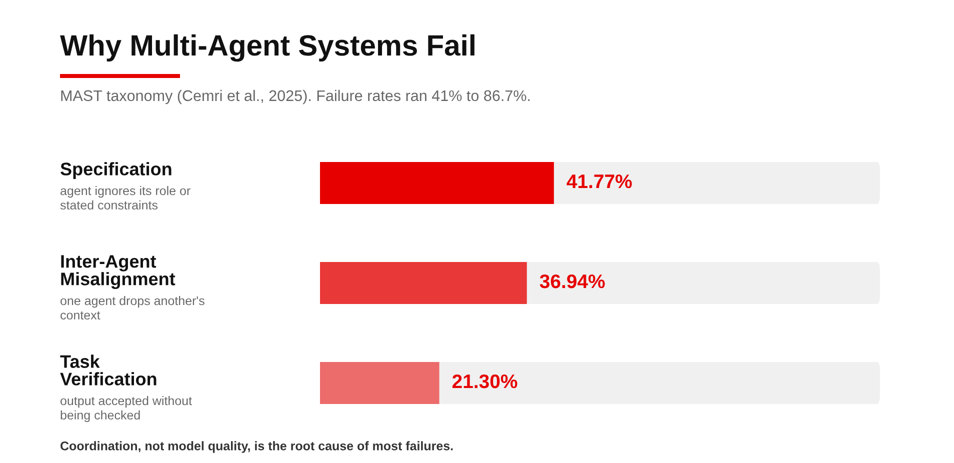 The image size is (954, 463). Describe the element at coordinates (116, 170) in the screenshot. I see `y-tick-label: Specification` at that location.